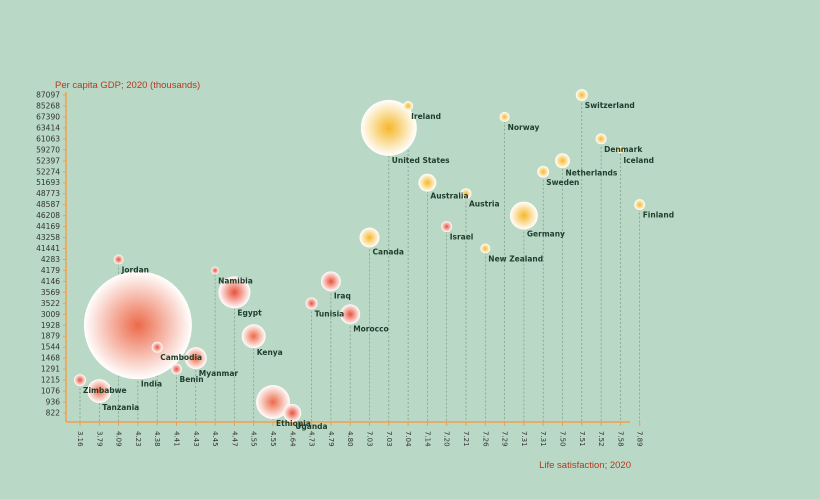 Image resolution: width=820 pixels, height=499 pixels. I want to click on bubble-india, so click(137, 325).